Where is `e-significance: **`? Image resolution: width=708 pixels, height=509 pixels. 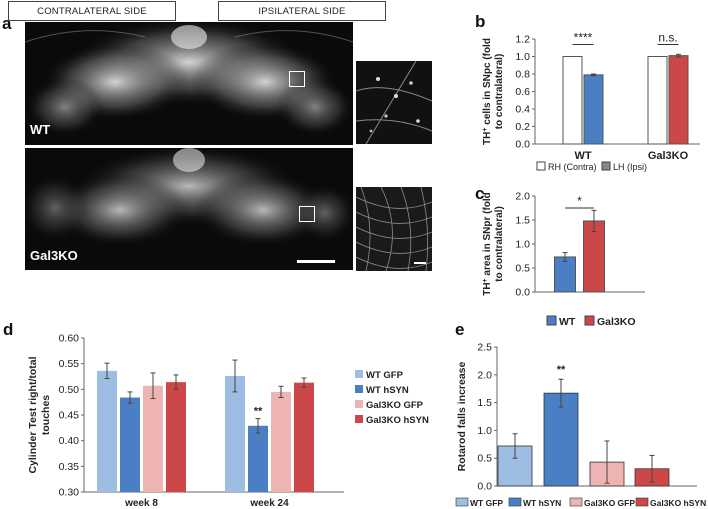 e-significance: ** is located at coordinates (561, 370).